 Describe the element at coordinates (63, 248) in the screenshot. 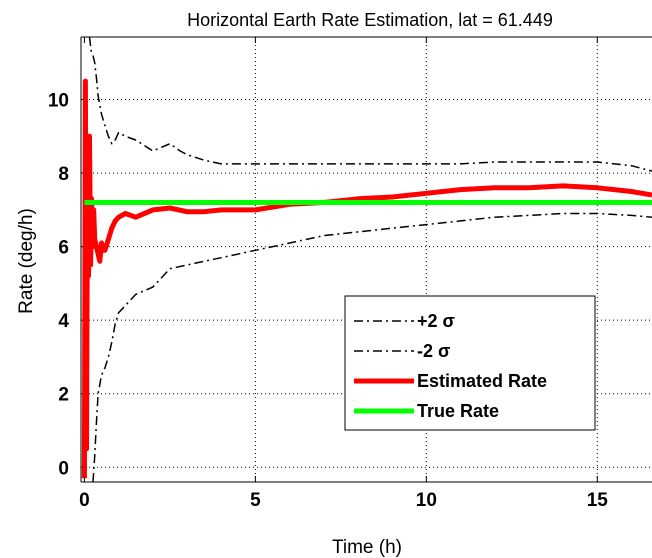

I see `y-tick-label-6: 6` at that location.